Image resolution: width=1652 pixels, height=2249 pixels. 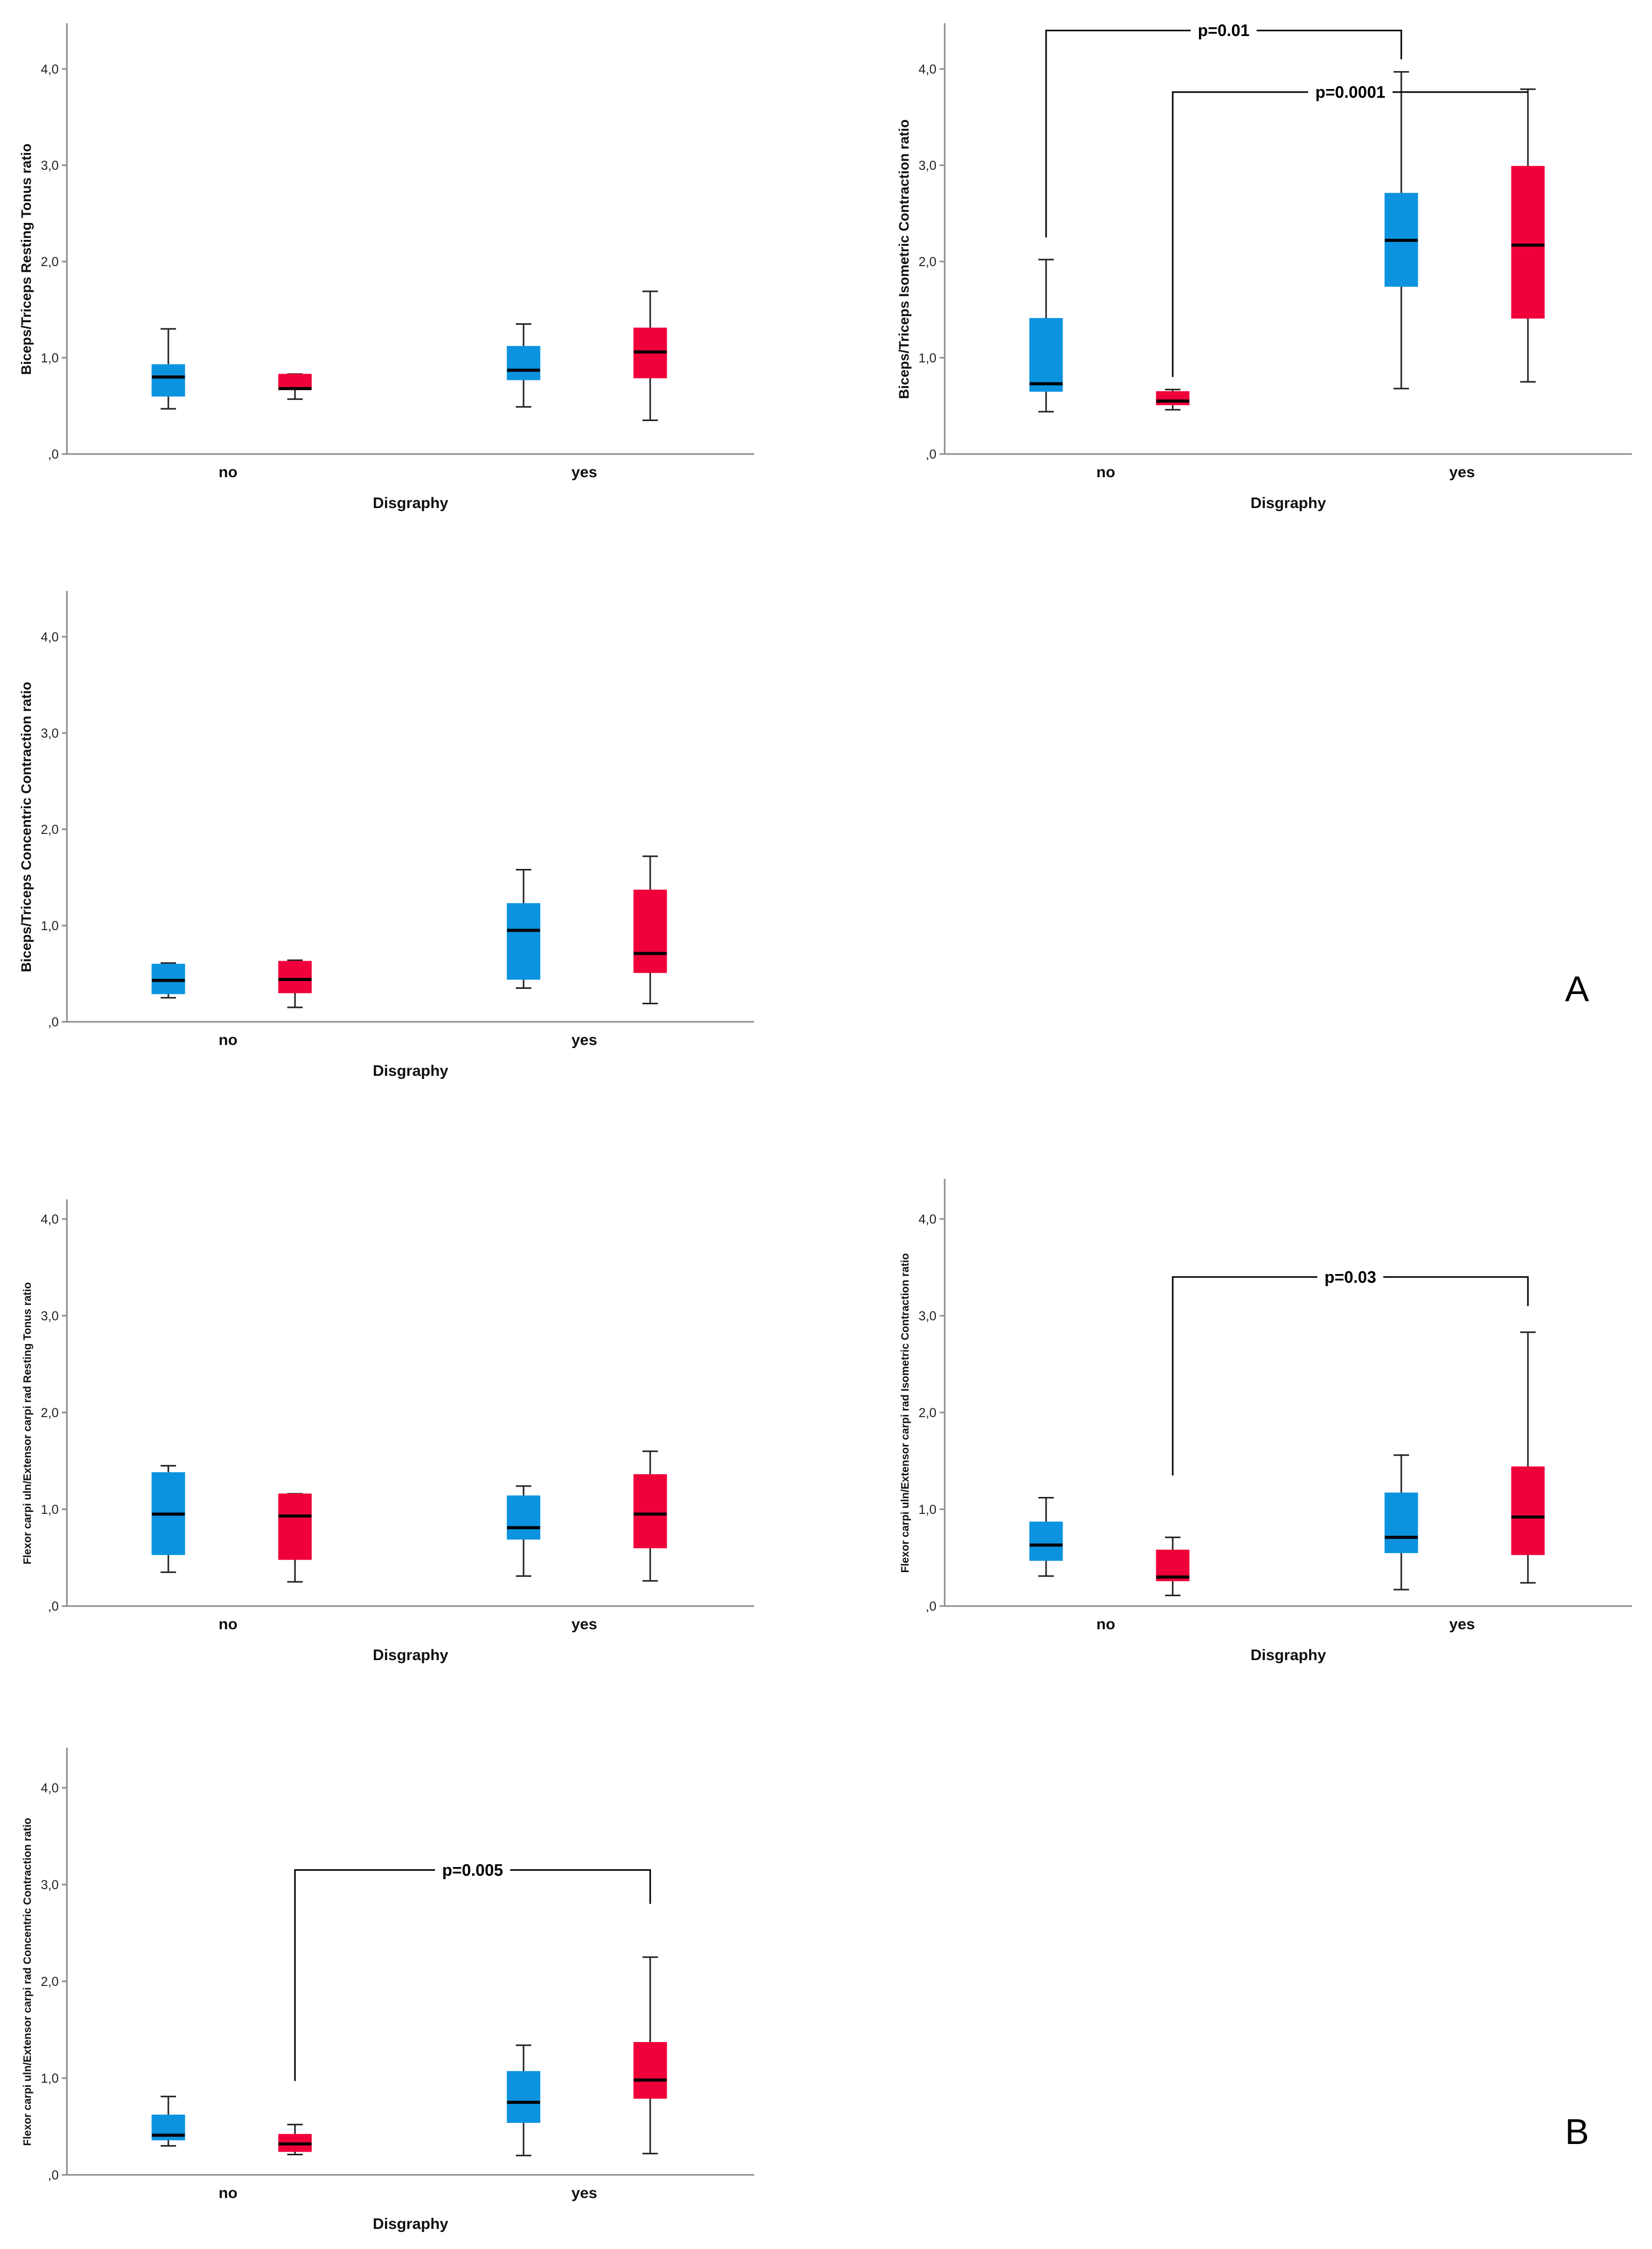 I want to click on significance-bracket: p=0.005, so click(x=472, y=1970).